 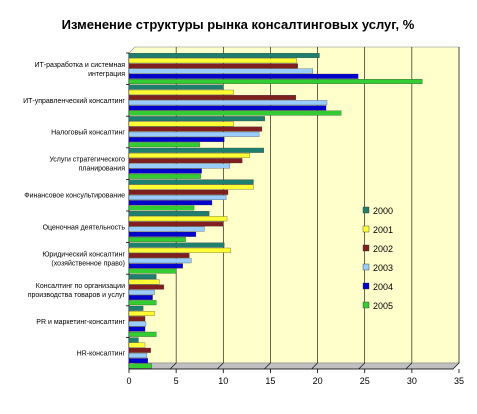 What do you see at coordinates (383, 306) in the screenshot?
I see `legend-label-2005: 2005` at bounding box center [383, 306].